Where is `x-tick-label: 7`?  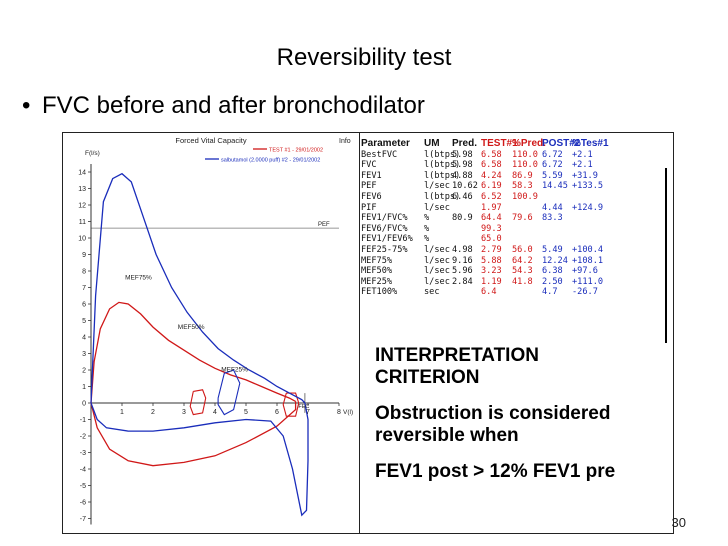 x-tick-label: 7 is located at coordinates (308, 412).